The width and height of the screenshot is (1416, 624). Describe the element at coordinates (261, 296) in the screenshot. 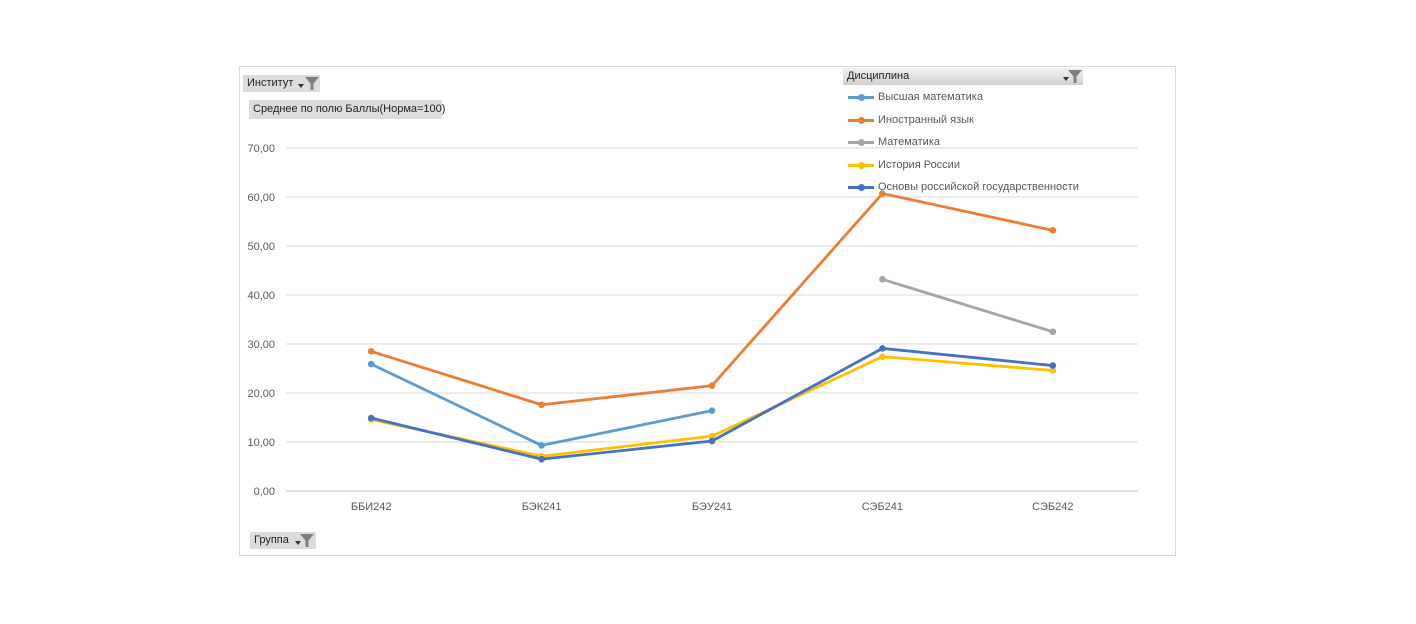

I see `y-tick-label: 40,00` at that location.